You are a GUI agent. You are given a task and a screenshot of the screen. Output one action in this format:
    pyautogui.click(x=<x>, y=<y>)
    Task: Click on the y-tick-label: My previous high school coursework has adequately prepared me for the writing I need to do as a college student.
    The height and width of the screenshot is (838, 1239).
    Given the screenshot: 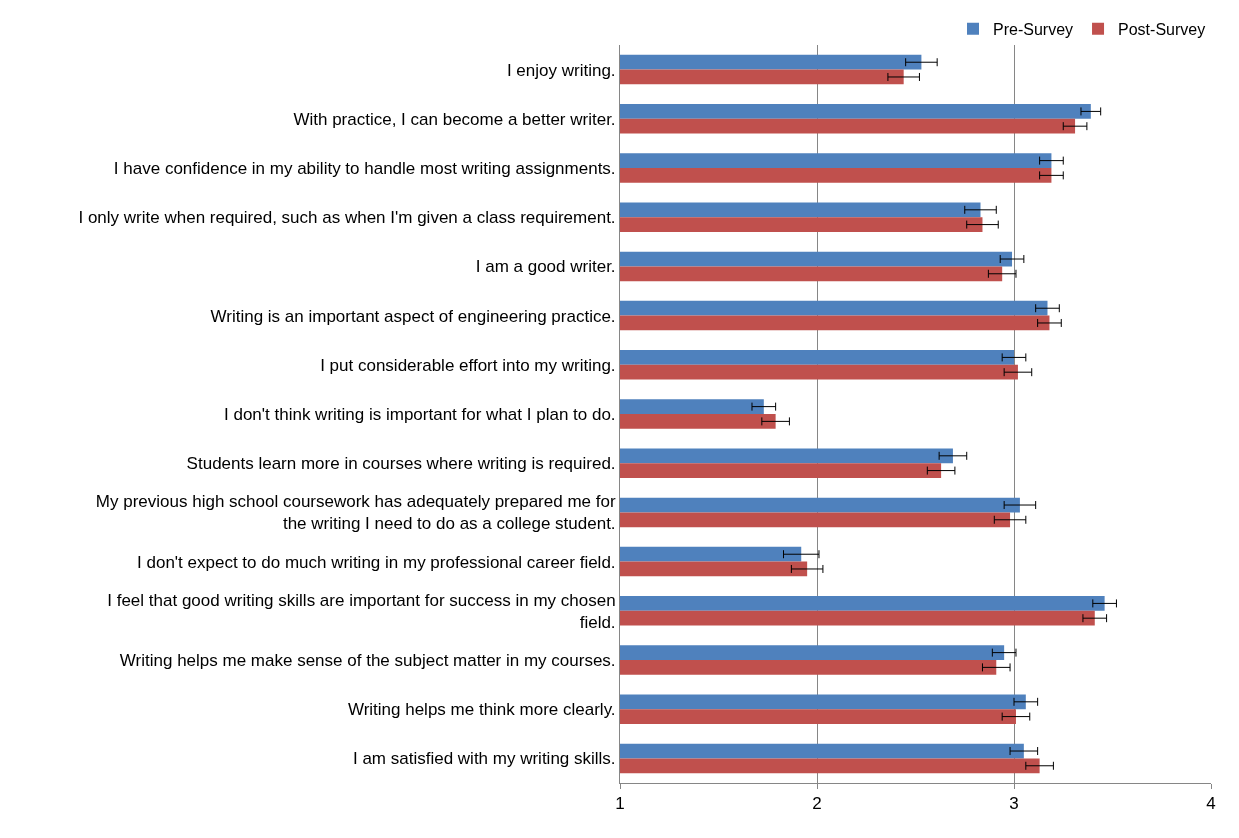 What is the action you would take?
    pyautogui.click(x=355, y=513)
    